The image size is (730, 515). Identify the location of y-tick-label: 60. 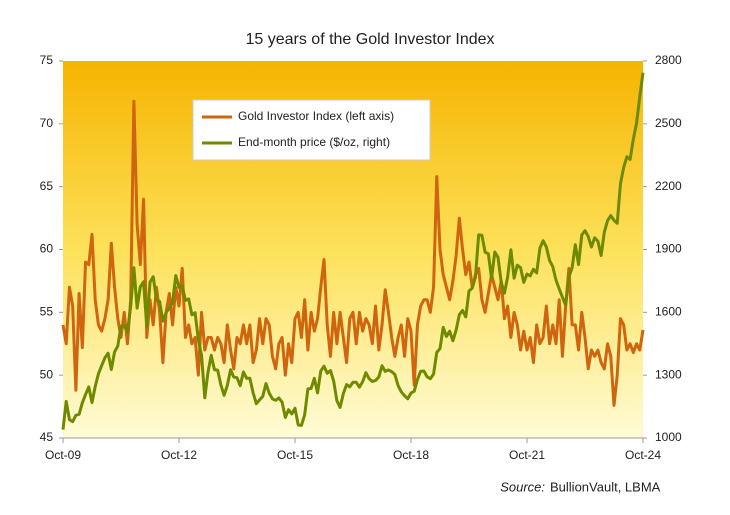
(47, 249).